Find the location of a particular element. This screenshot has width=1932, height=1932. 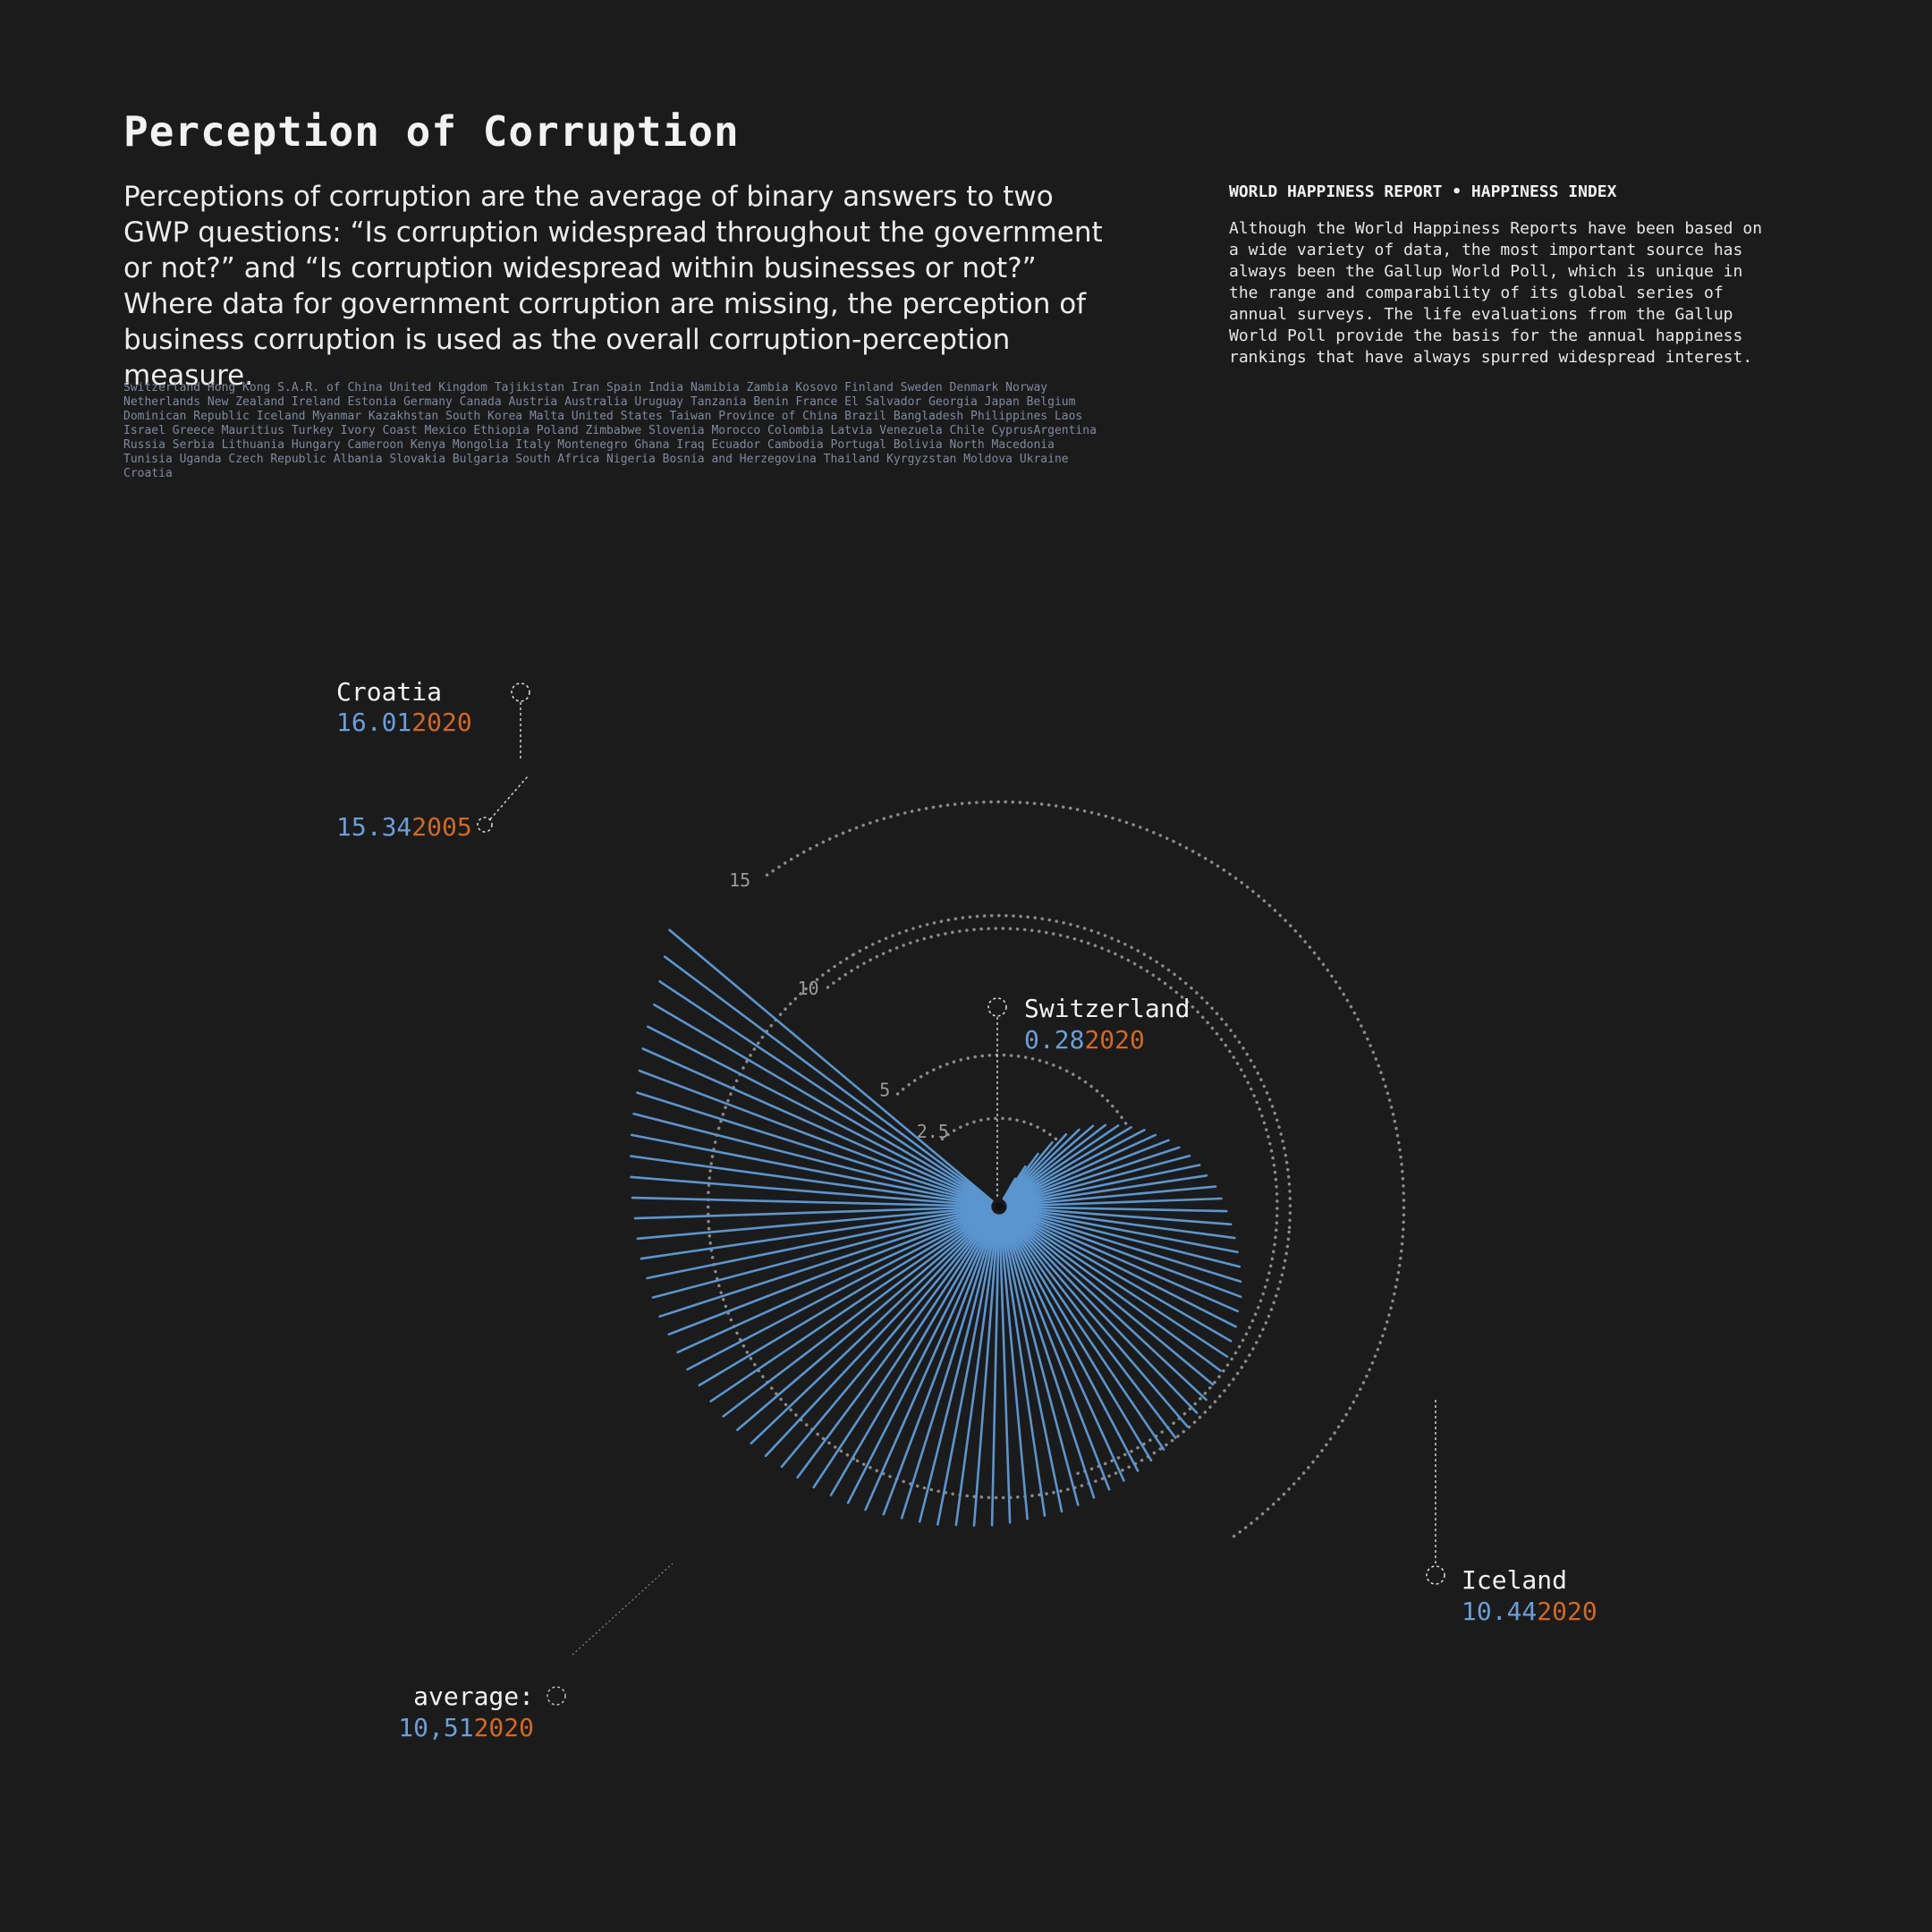

annotation-label: Croatia is located at coordinates (389, 692).